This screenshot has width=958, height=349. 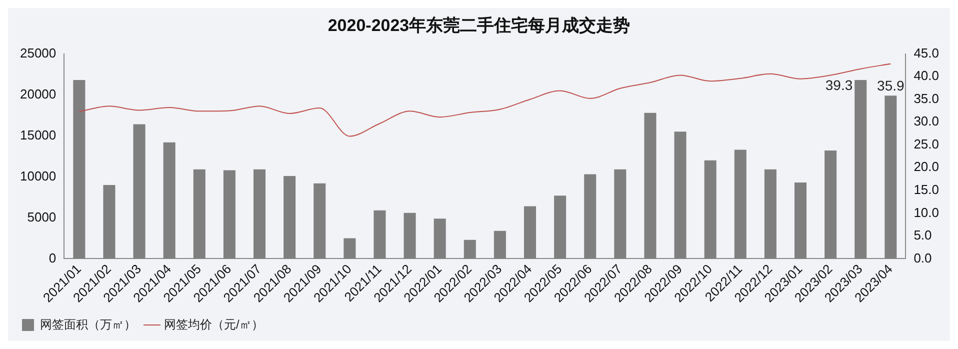 What do you see at coordinates (927, 144) in the screenshot?
I see `y2-tick-label: 25.0` at bounding box center [927, 144].